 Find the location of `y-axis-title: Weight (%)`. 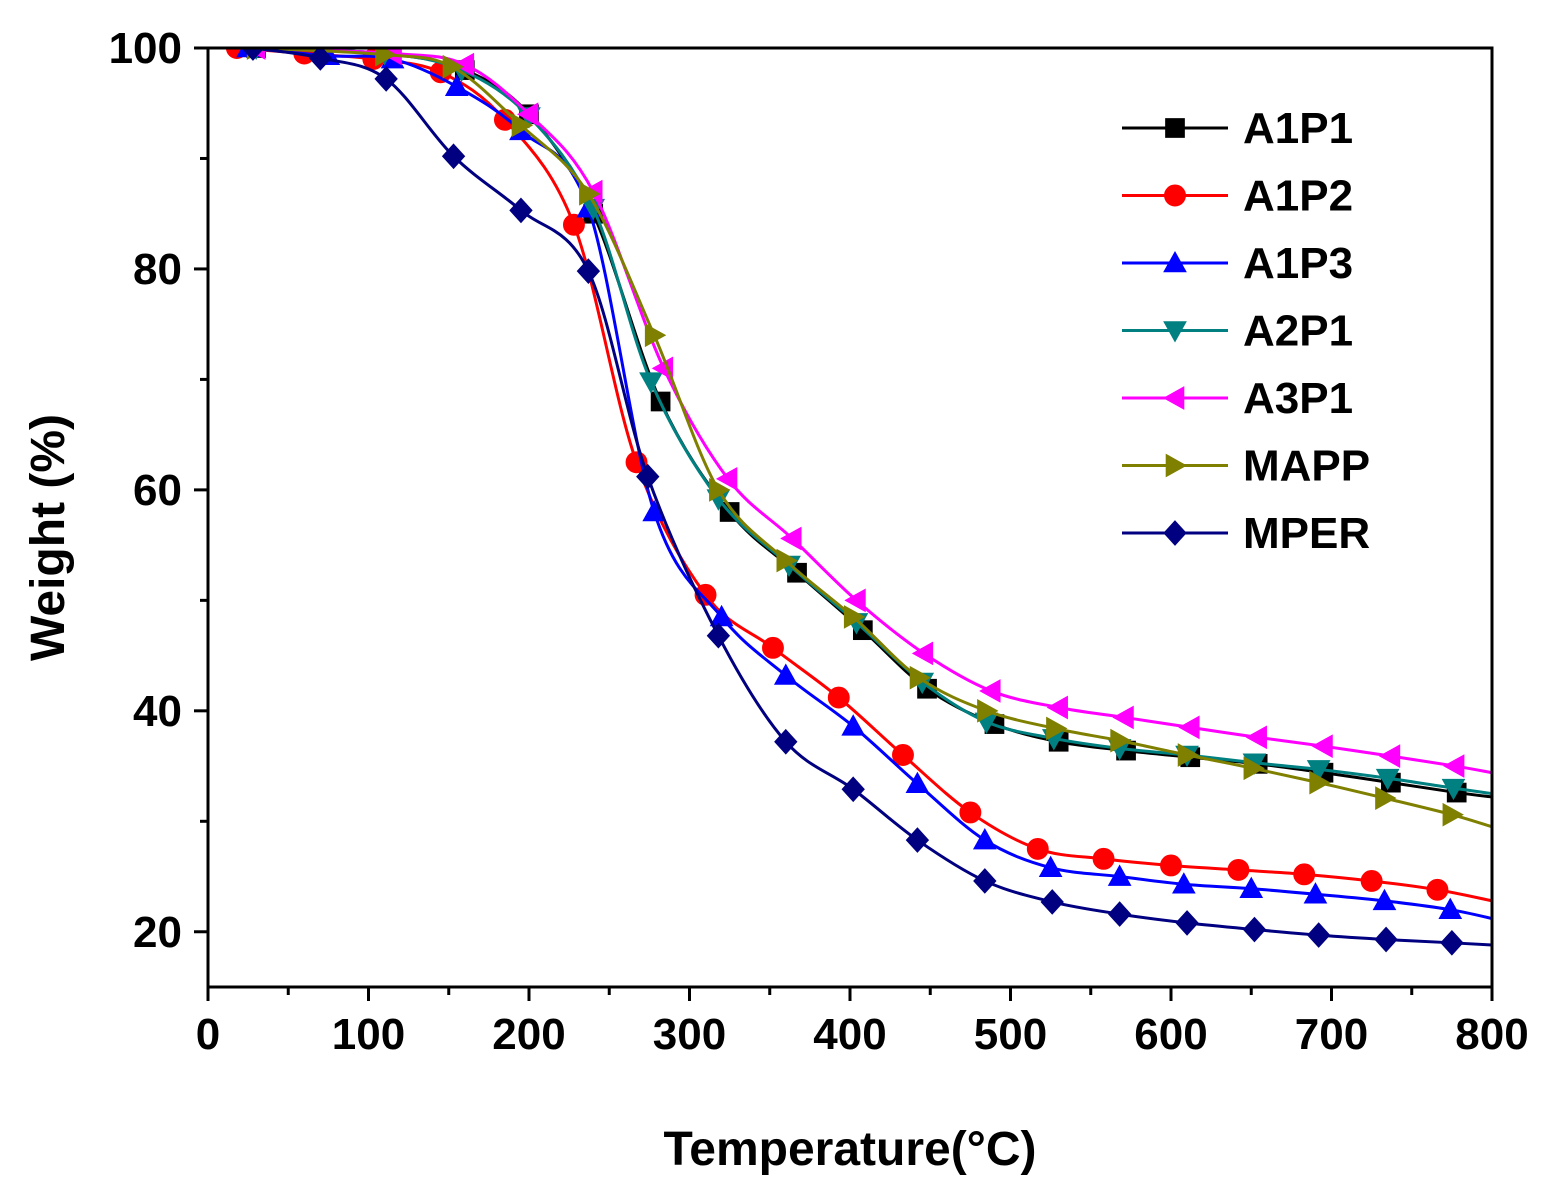

y-axis-title: Weight (%) is located at coordinates (48, 537).